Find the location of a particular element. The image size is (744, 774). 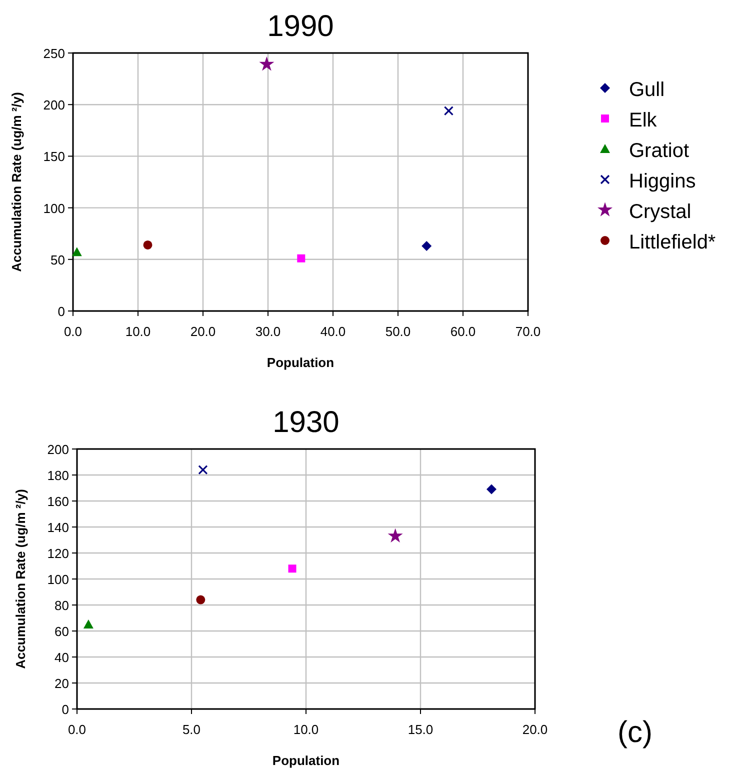

y-tick-label: 120 is located at coordinates (58, 553).